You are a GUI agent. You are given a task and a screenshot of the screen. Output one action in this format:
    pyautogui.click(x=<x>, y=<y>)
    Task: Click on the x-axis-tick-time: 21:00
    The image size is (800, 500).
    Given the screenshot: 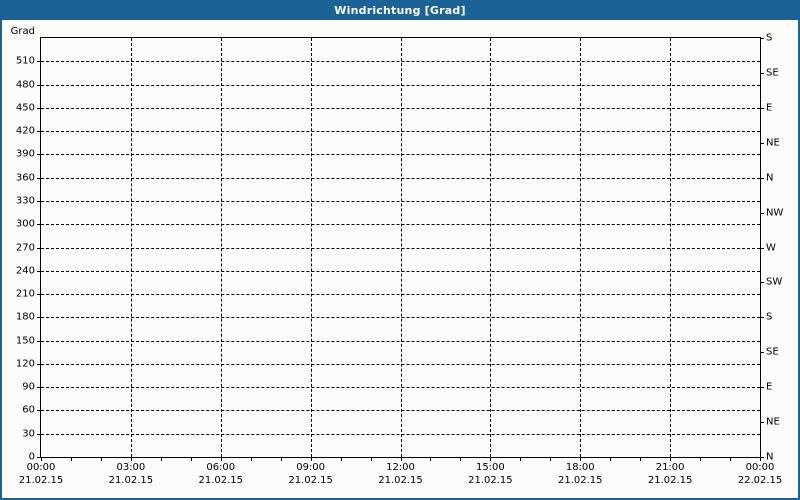 What is the action you would take?
    pyautogui.click(x=670, y=467)
    